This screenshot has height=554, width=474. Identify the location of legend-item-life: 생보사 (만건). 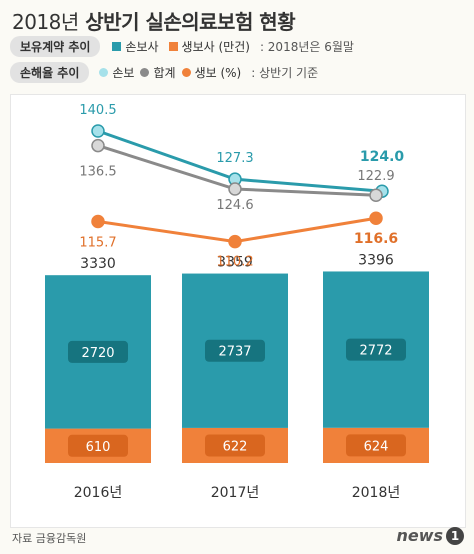
(215, 46).